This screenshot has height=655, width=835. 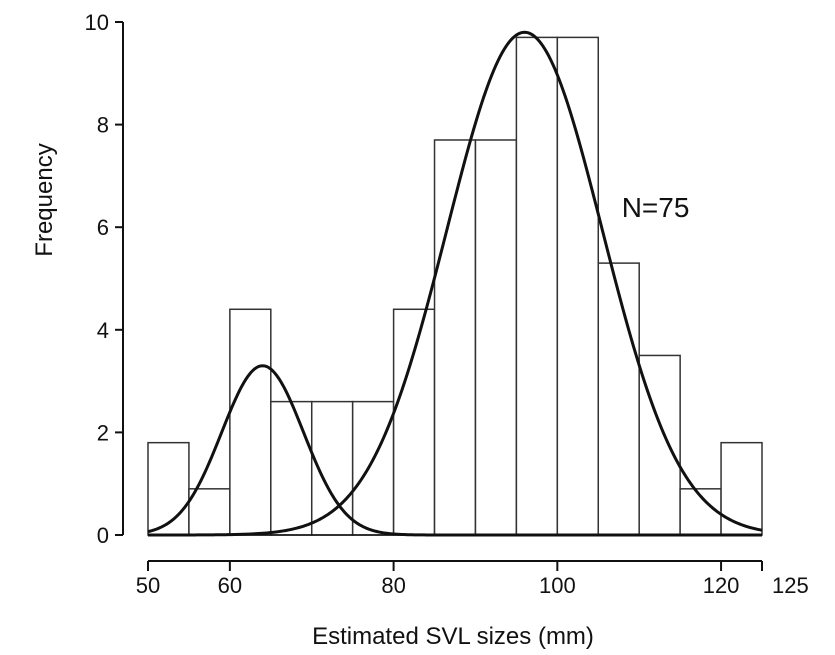 What do you see at coordinates (103, 432) in the screenshot?
I see `y-tick-label: 2` at bounding box center [103, 432].